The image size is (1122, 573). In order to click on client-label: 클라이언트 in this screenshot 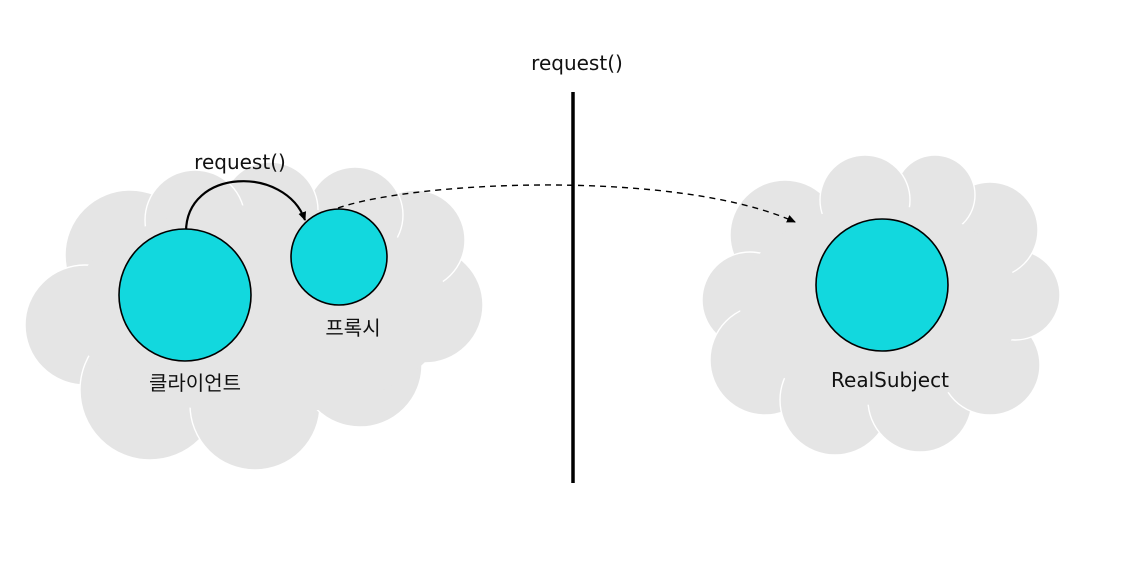, I will do `click(195, 383)`.